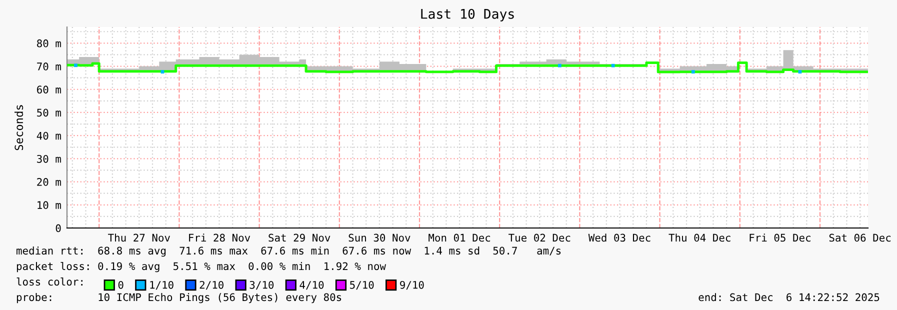 The height and width of the screenshot is (310, 897). What do you see at coordinates (179, 298) in the screenshot?
I see `text: probe: 10 ICMP Echo Pings (56 Bytes) every 80s` at bounding box center [179, 298].